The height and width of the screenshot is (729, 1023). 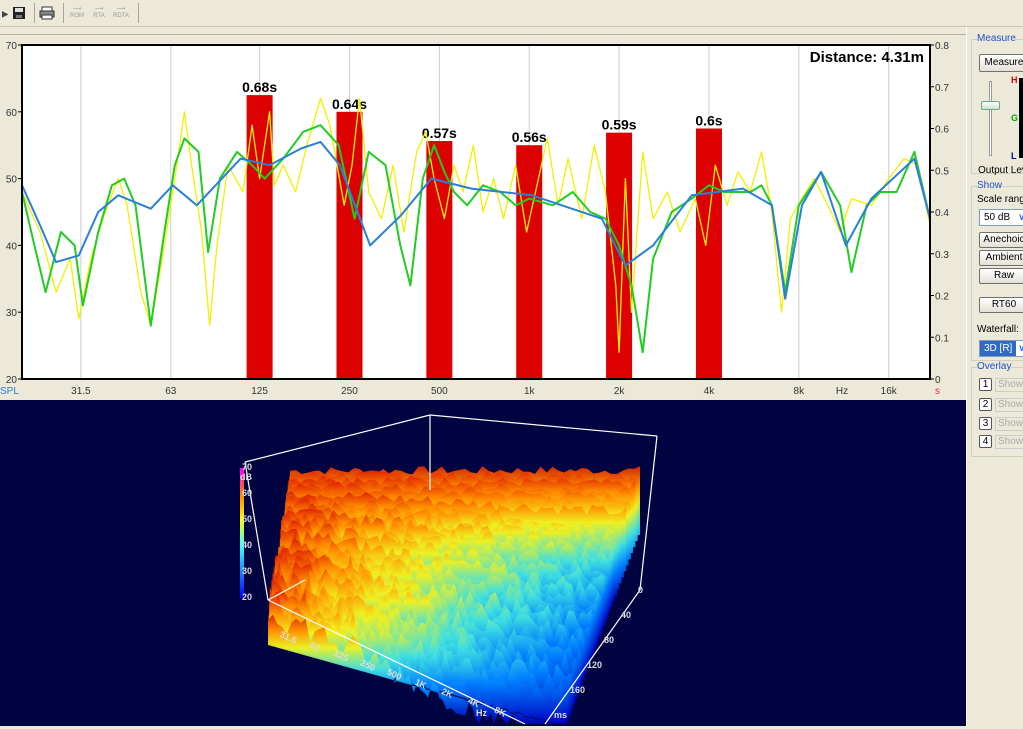 I want to click on distance-annotation: Distance: 4.31m, so click(x=867, y=57).